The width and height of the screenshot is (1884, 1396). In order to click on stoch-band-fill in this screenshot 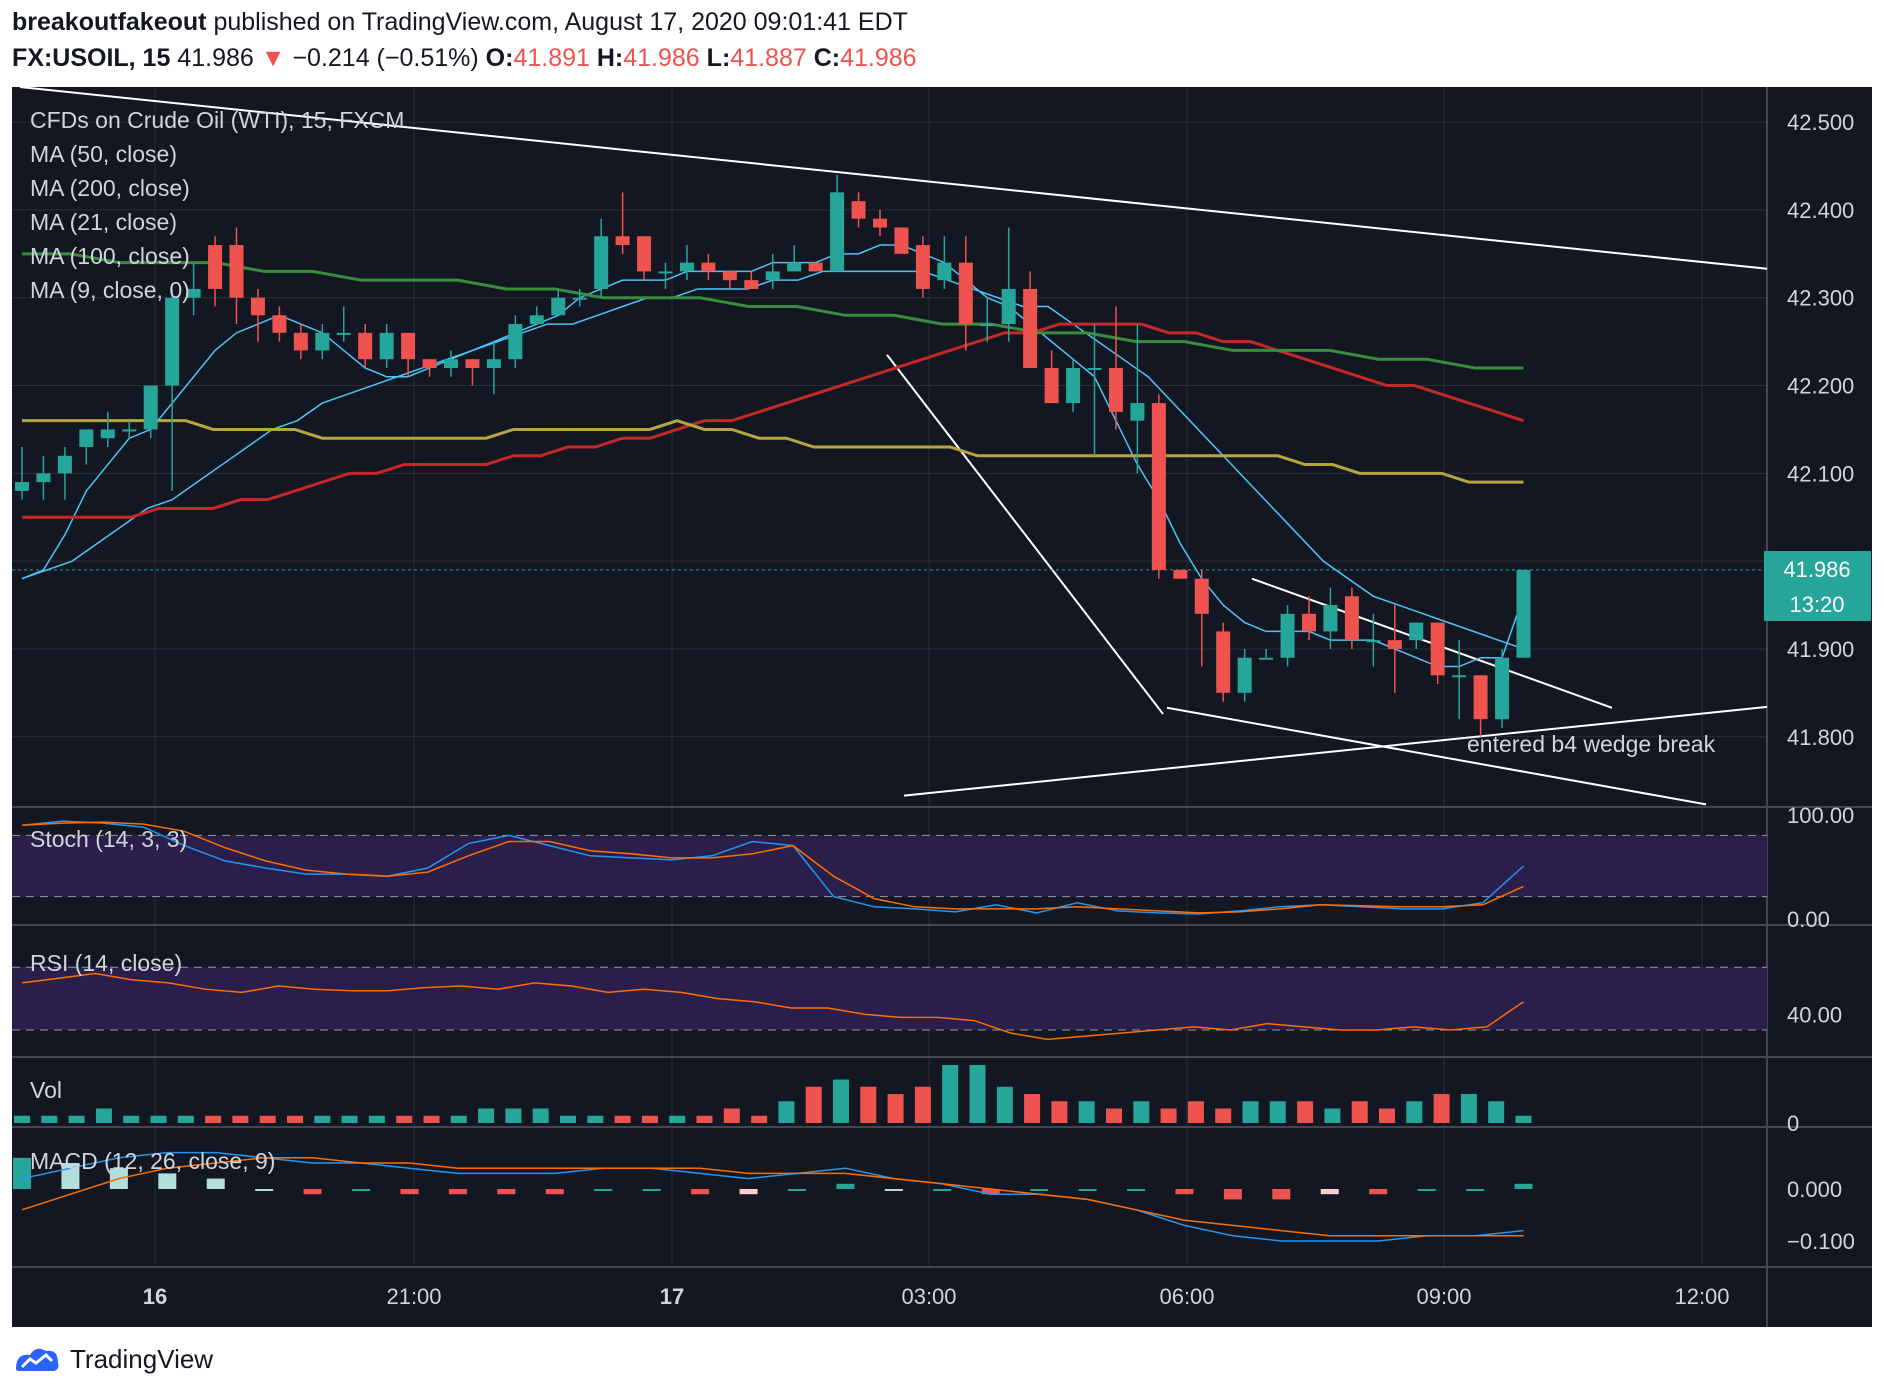, I will do `click(889, 866)`.